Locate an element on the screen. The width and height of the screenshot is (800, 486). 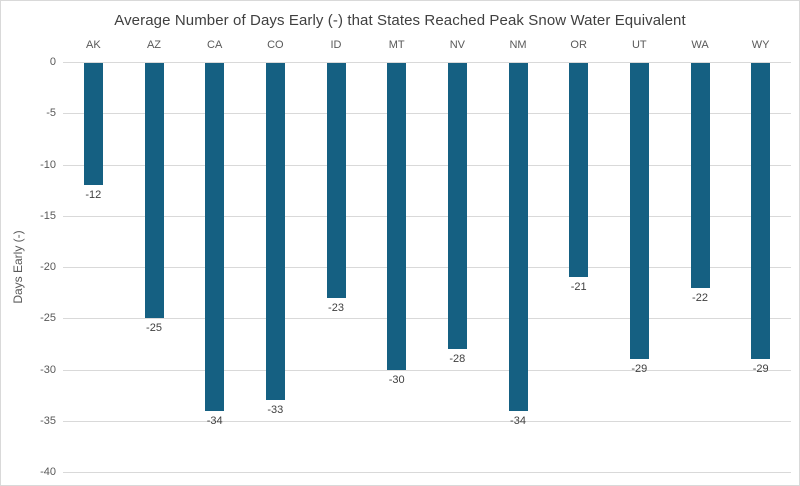
bar-az is located at coordinates (154, 191).